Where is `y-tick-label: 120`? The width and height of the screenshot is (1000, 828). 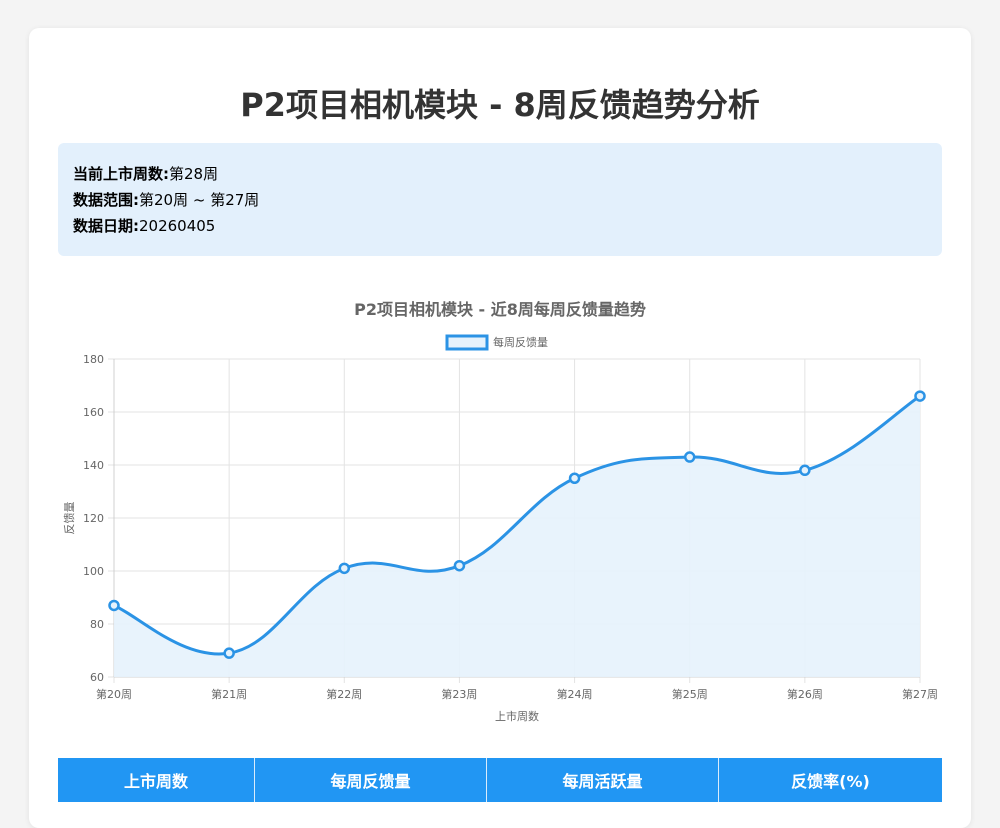 y-tick-label: 120 is located at coordinates (93, 518).